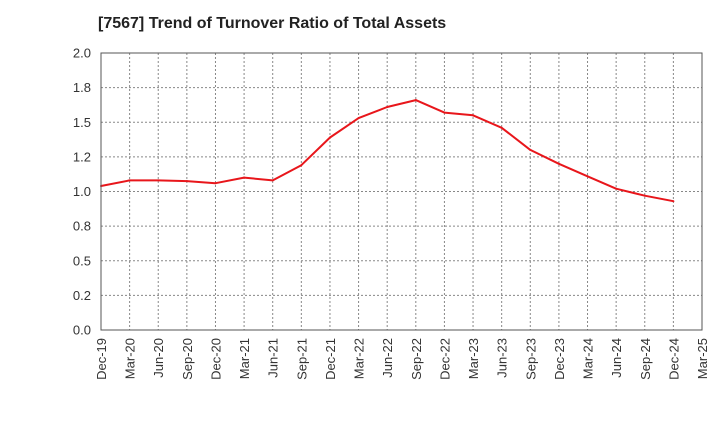 The width and height of the screenshot is (720, 440). Describe the element at coordinates (82, 156) in the screenshot. I see `y-tick-label: 1.2` at that location.